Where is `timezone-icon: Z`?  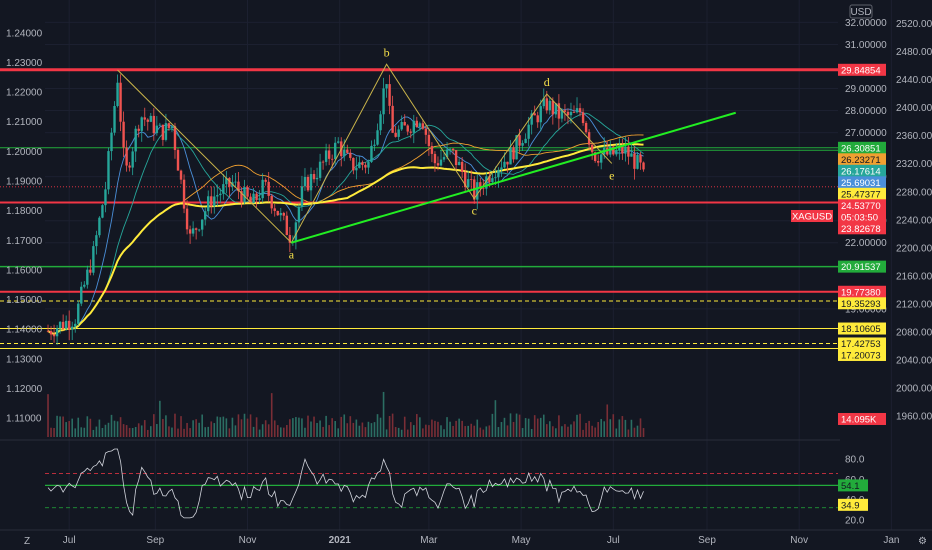
timezone-icon: Z is located at coordinates (27, 541).